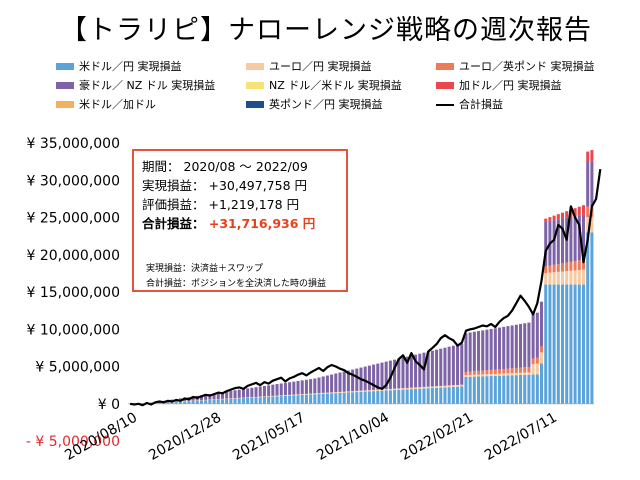 This screenshot has height=480, width=640. Describe the element at coordinates (240, 185) in the screenshot. I see `realized-row: 実現損益： +30,497,758 円` at that location.